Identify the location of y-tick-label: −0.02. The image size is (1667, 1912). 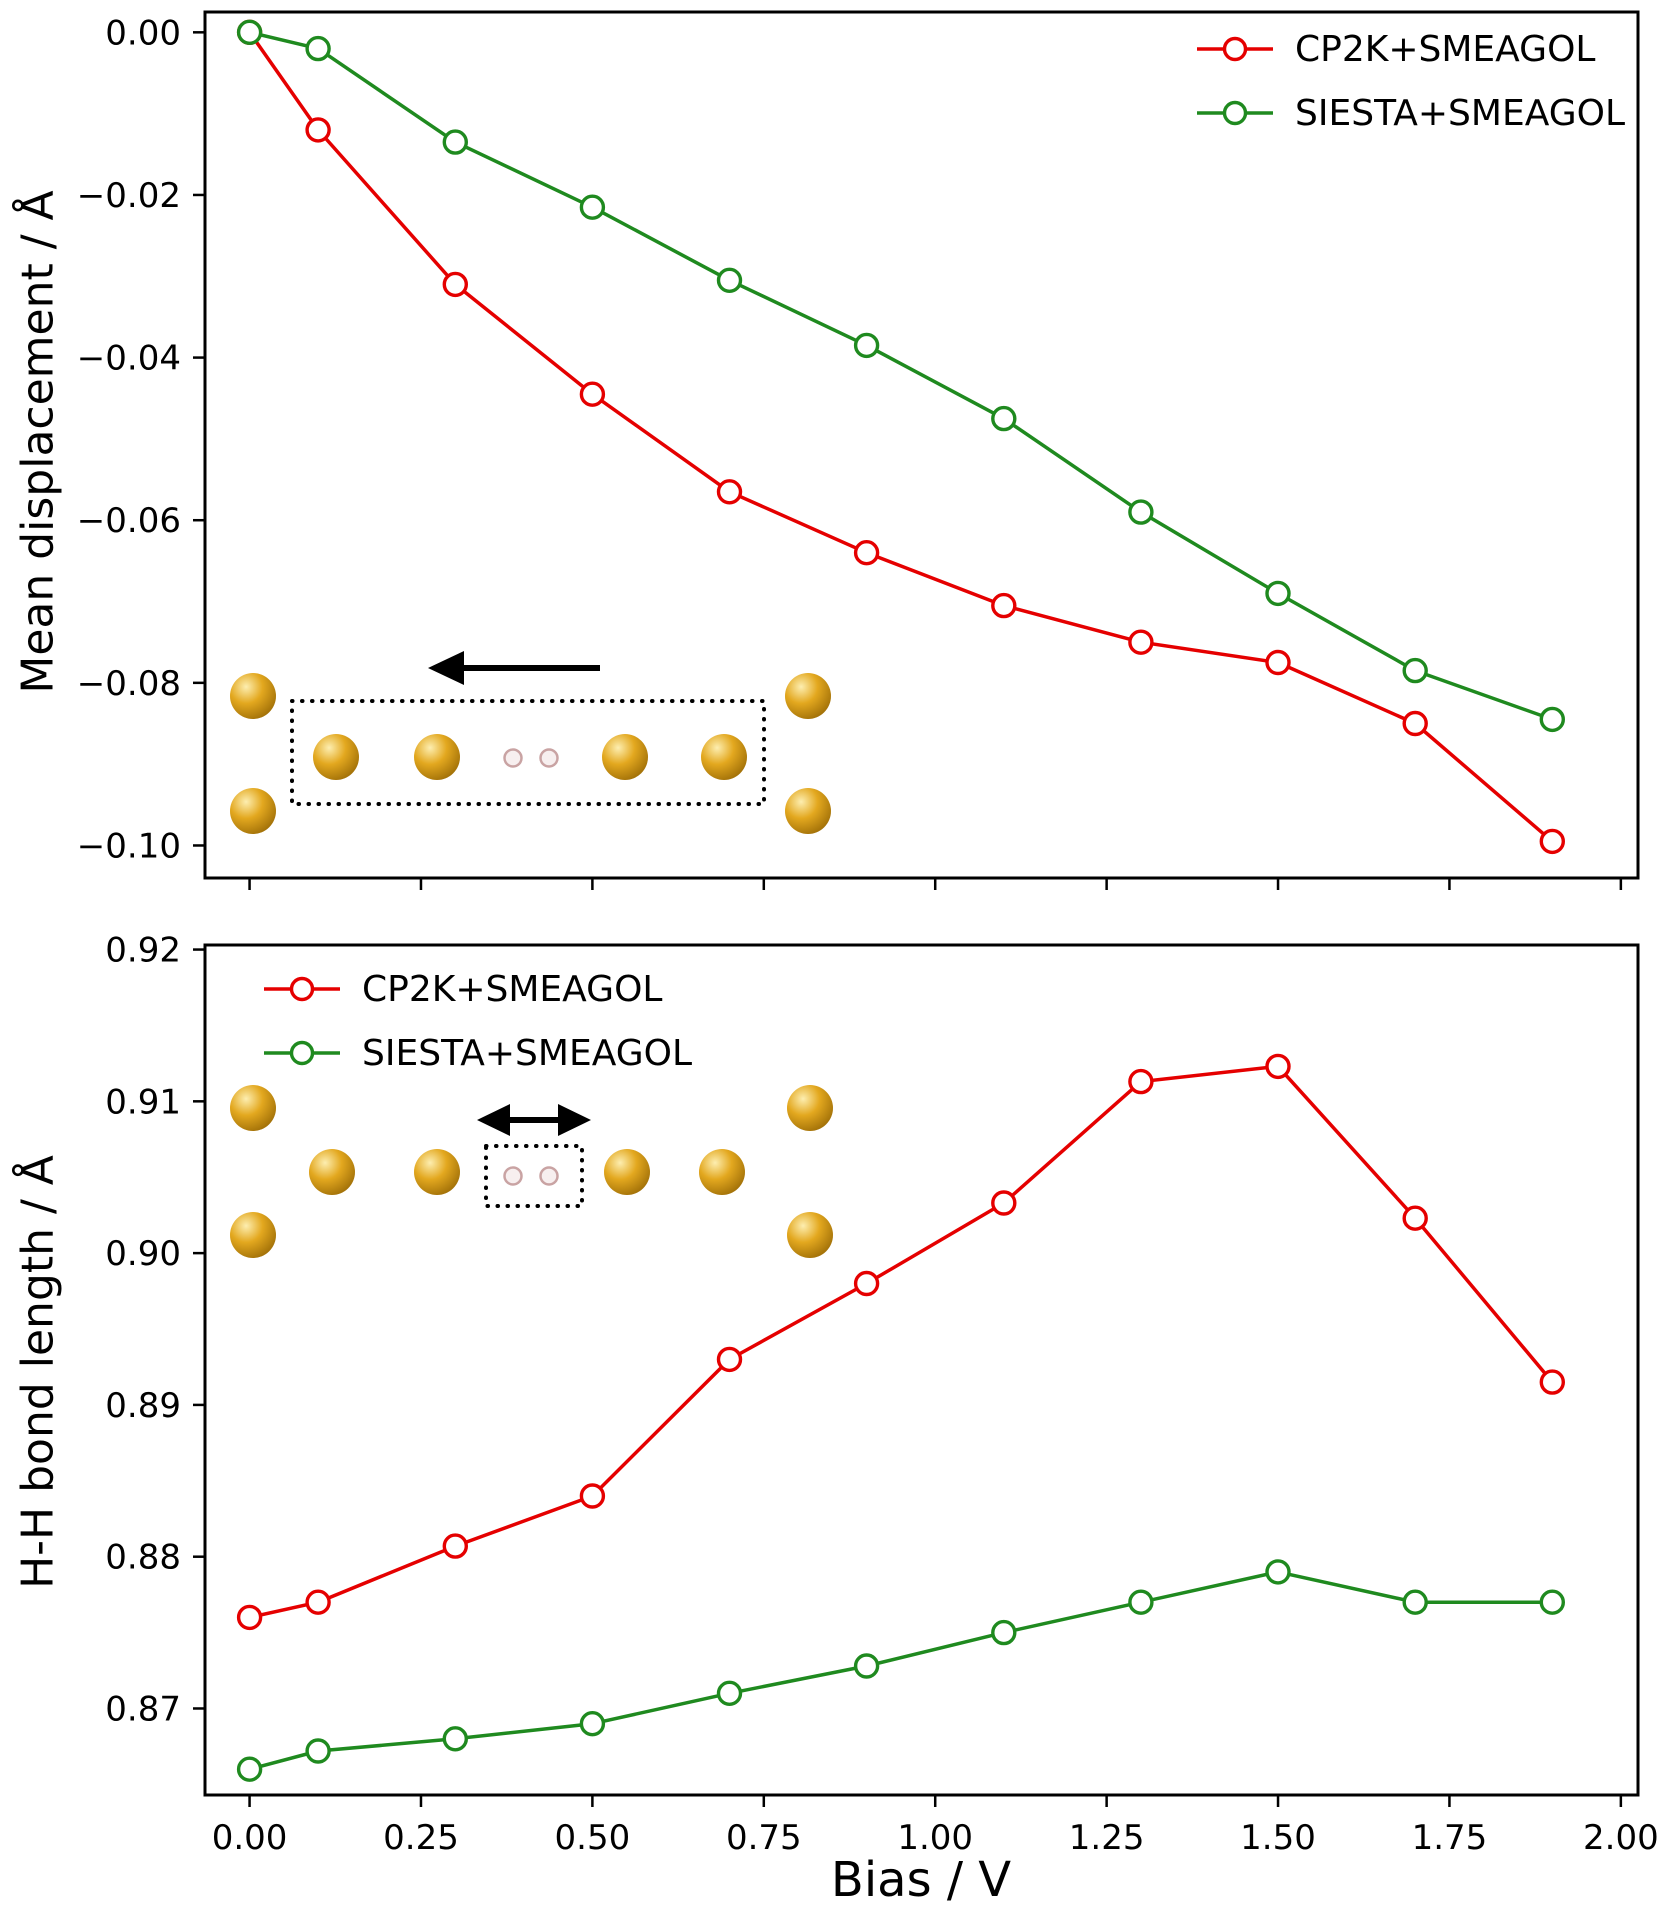
(129, 196).